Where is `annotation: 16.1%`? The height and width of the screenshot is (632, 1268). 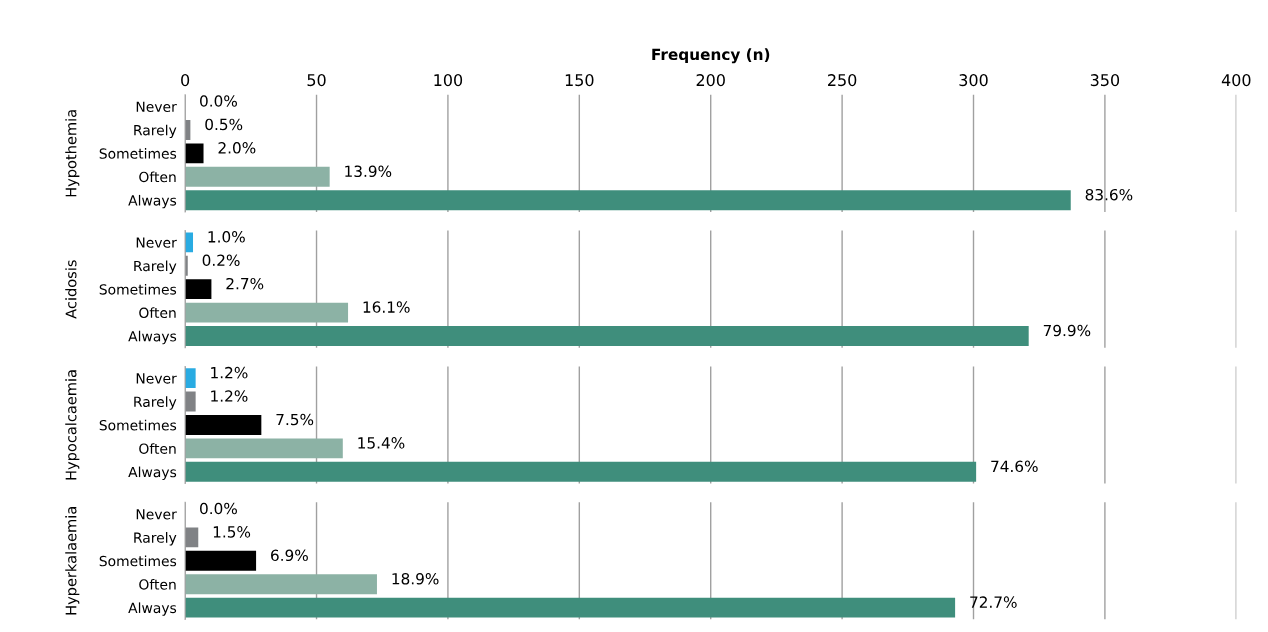 annotation: 16.1% is located at coordinates (386, 307).